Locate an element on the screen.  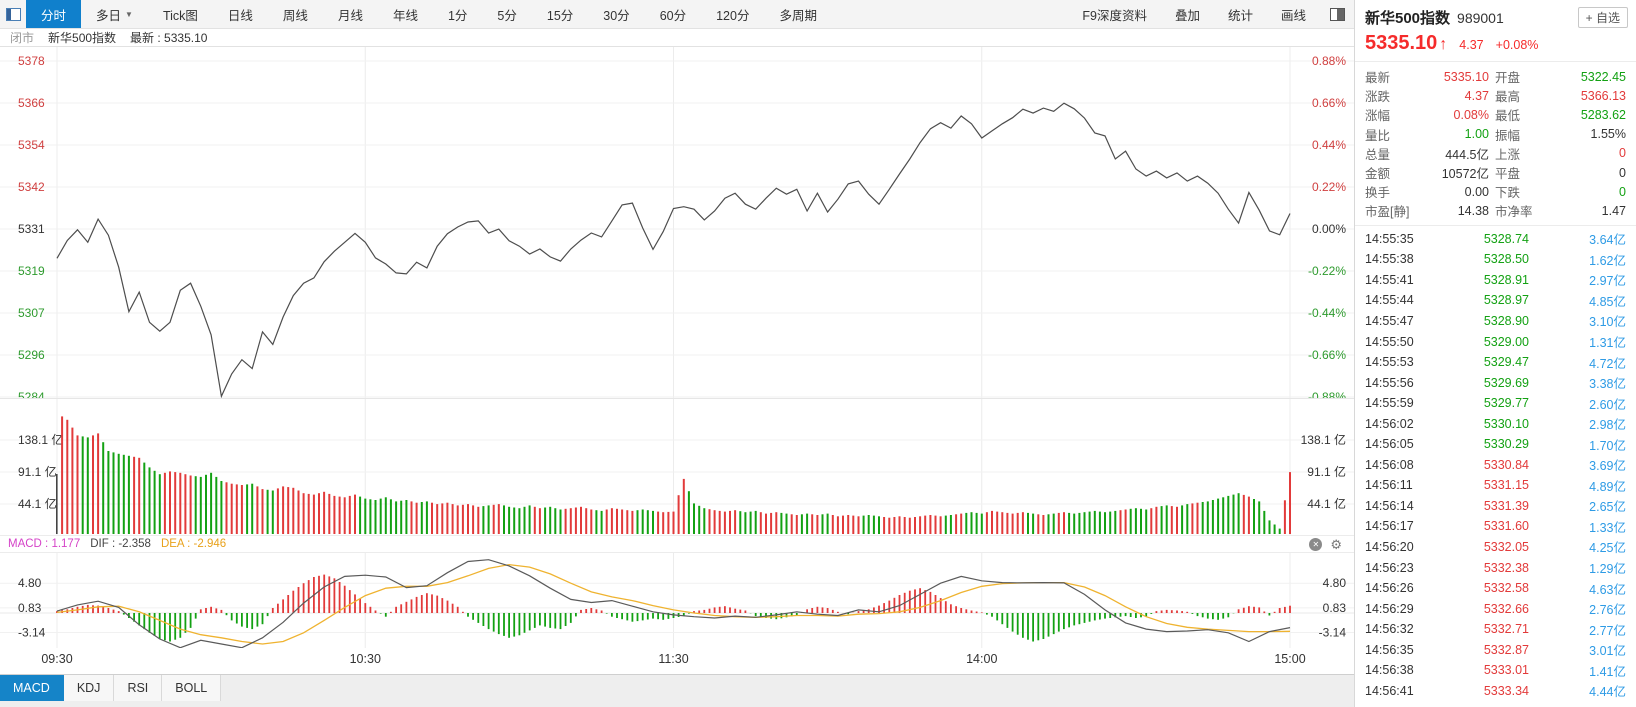
tick-row: 14:56:05 5330.29 1.70亿 is located at coordinates (1495, 444).